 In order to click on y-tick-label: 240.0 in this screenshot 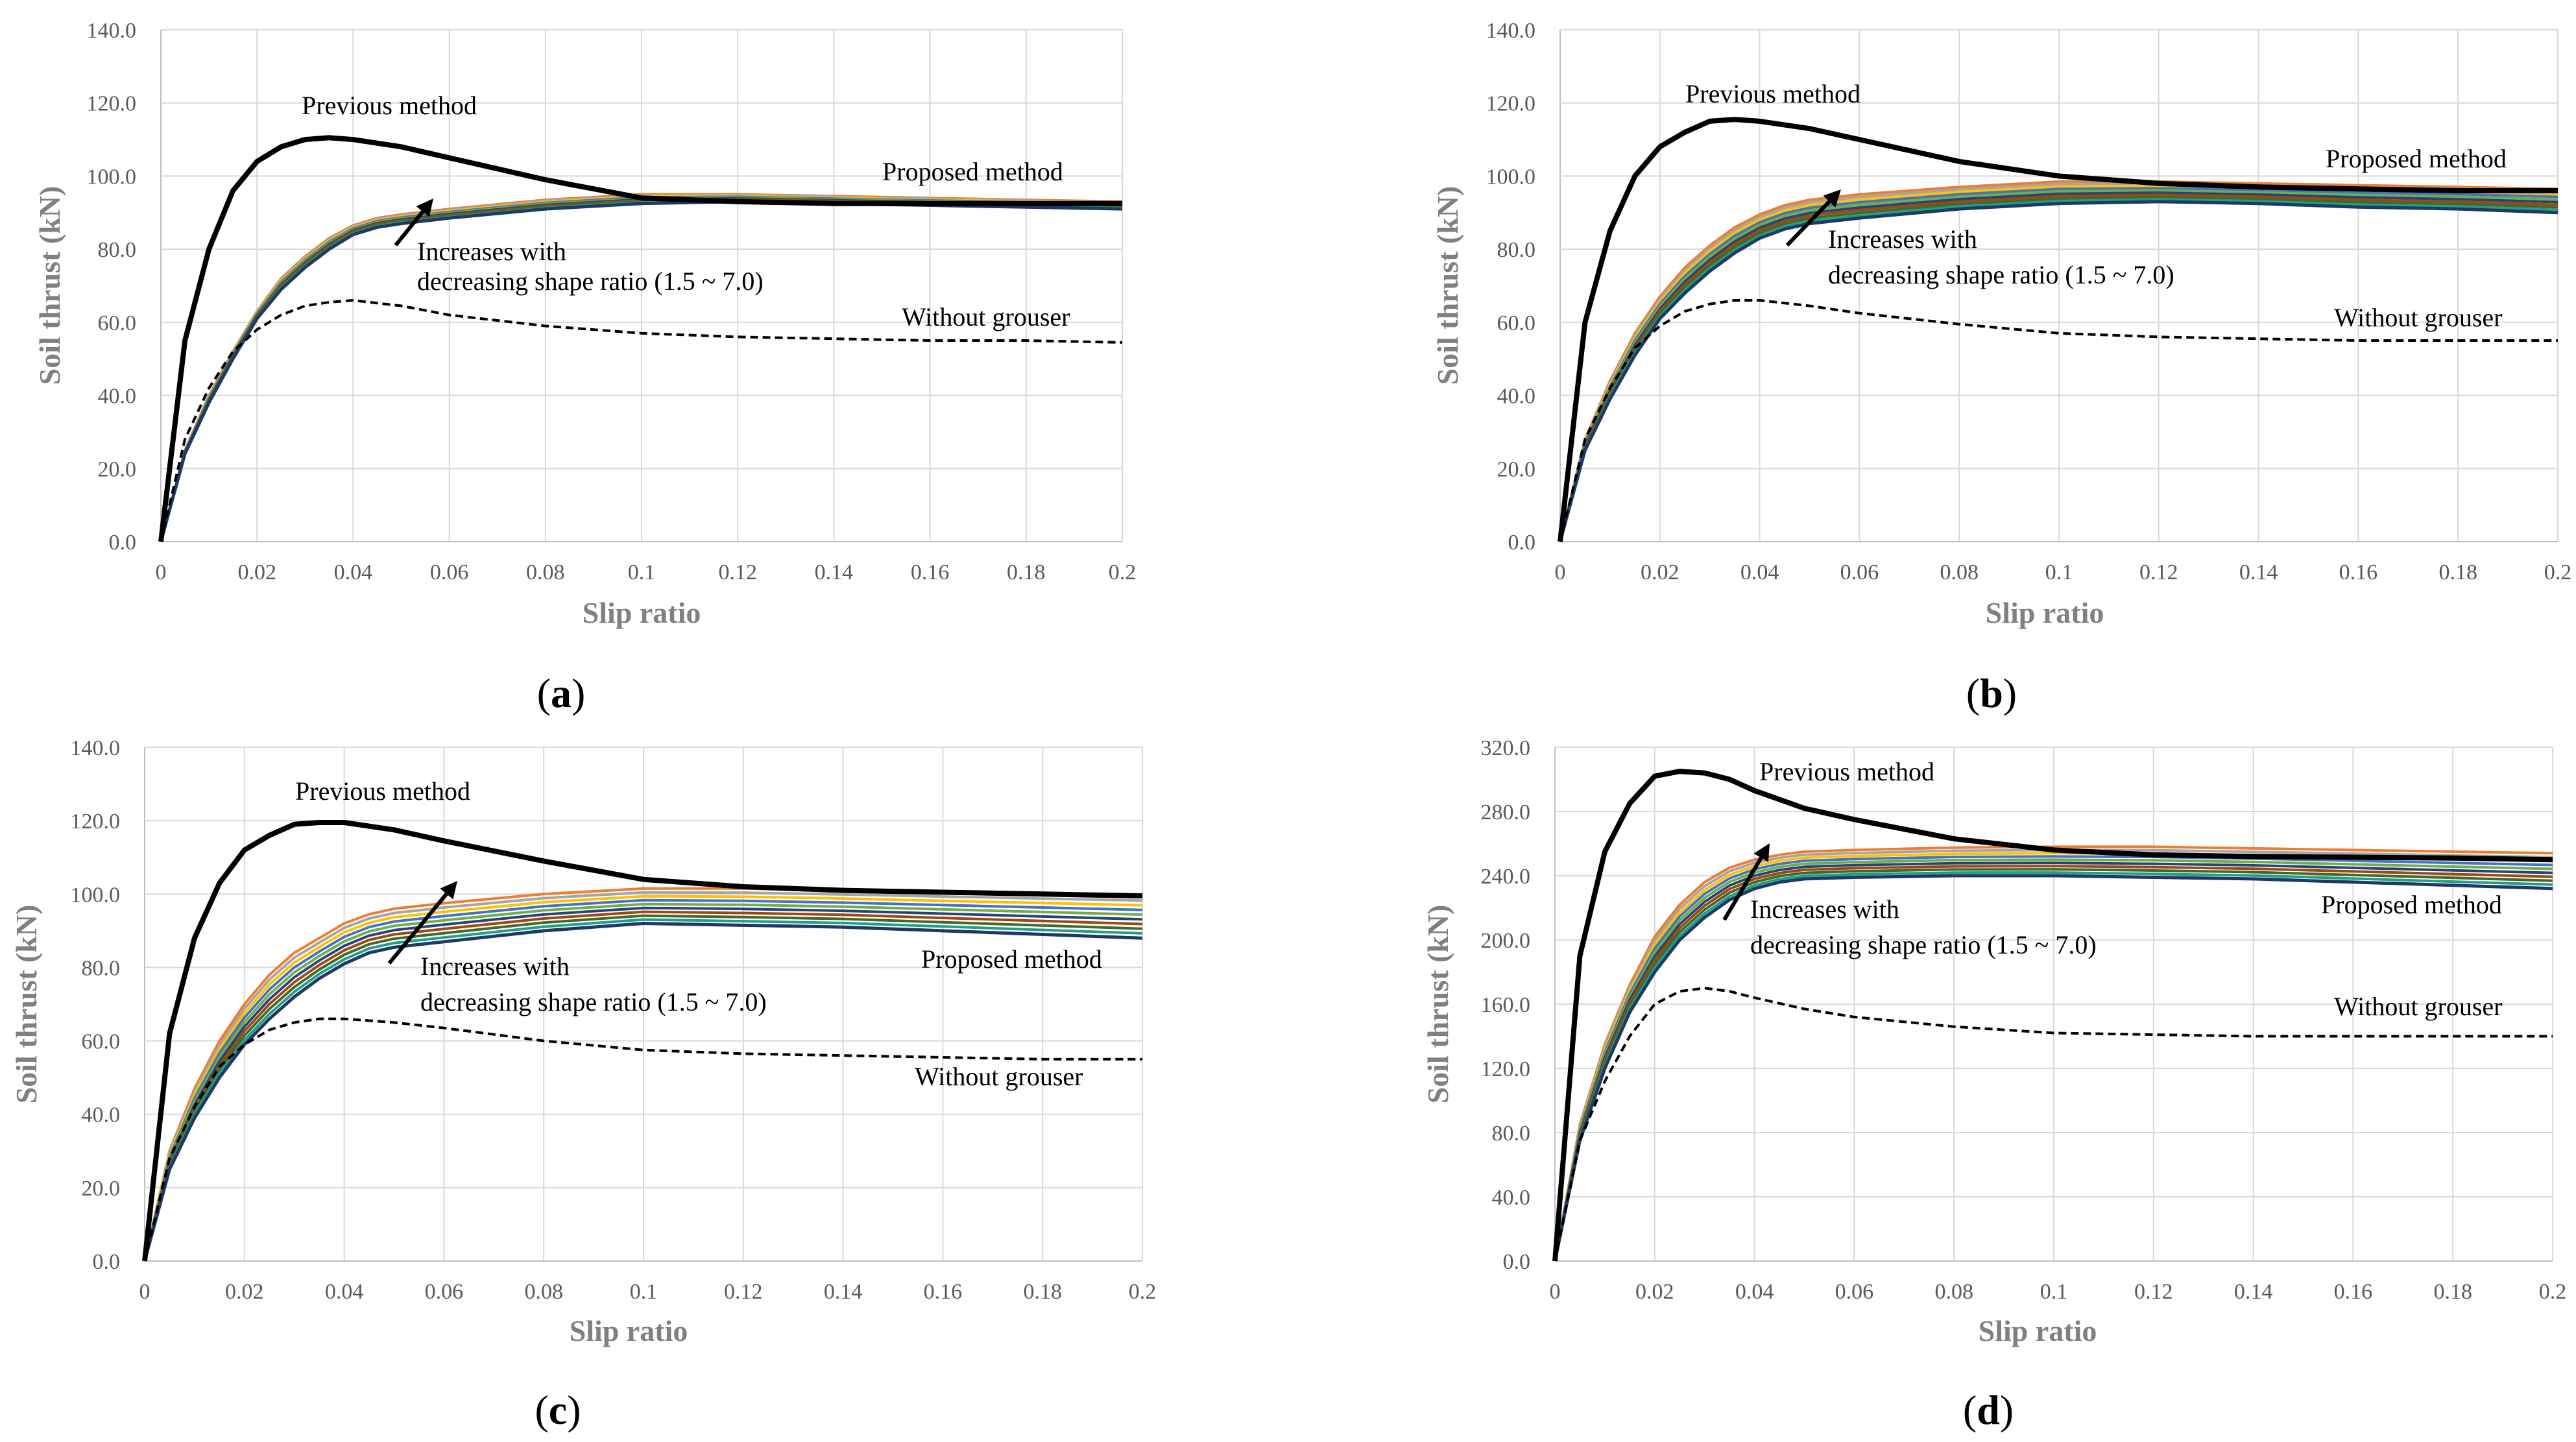, I will do `click(1506, 877)`.